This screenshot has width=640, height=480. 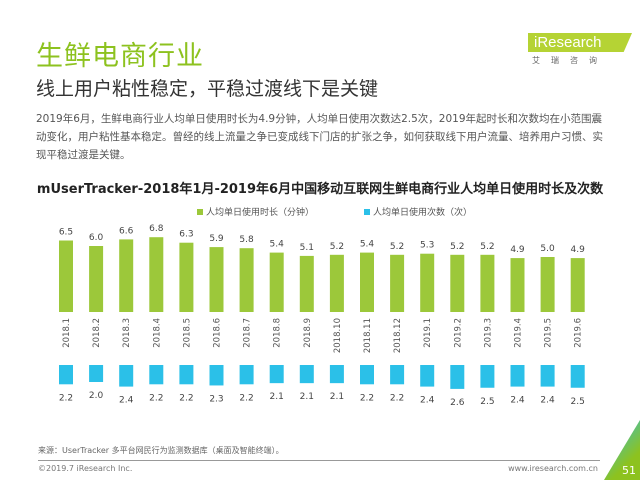 What do you see at coordinates (96, 238) in the screenshot?
I see `duration-label: 6.0` at bounding box center [96, 238].